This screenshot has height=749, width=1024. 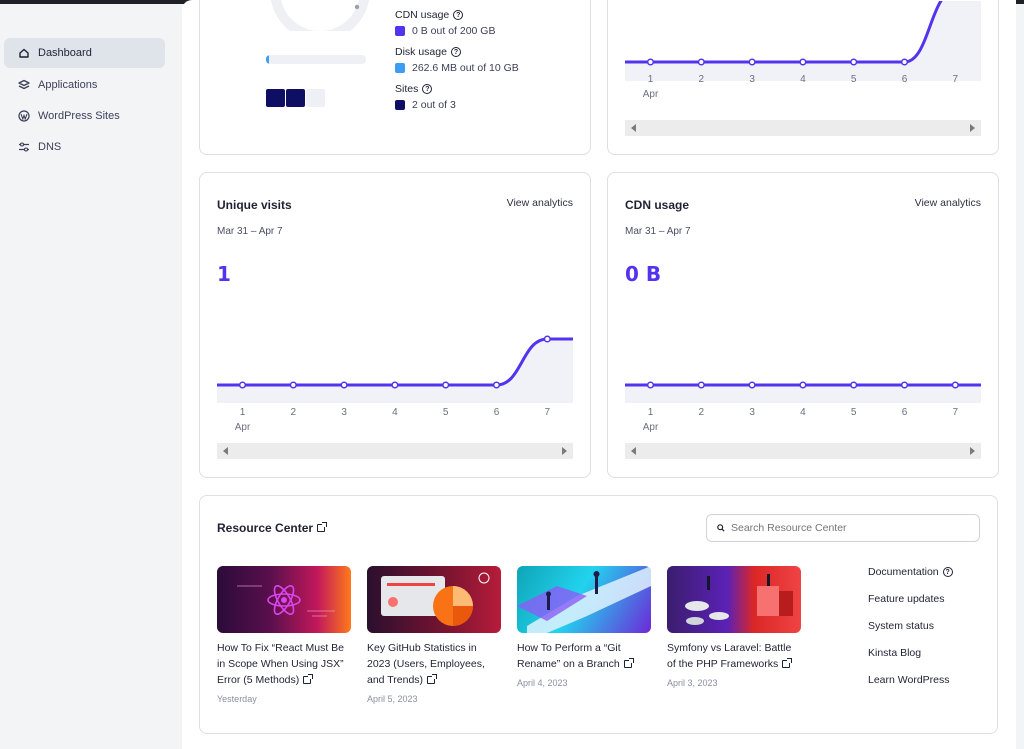 What do you see at coordinates (400, 105) in the screenshot?
I see `sites-color-swatch` at bounding box center [400, 105].